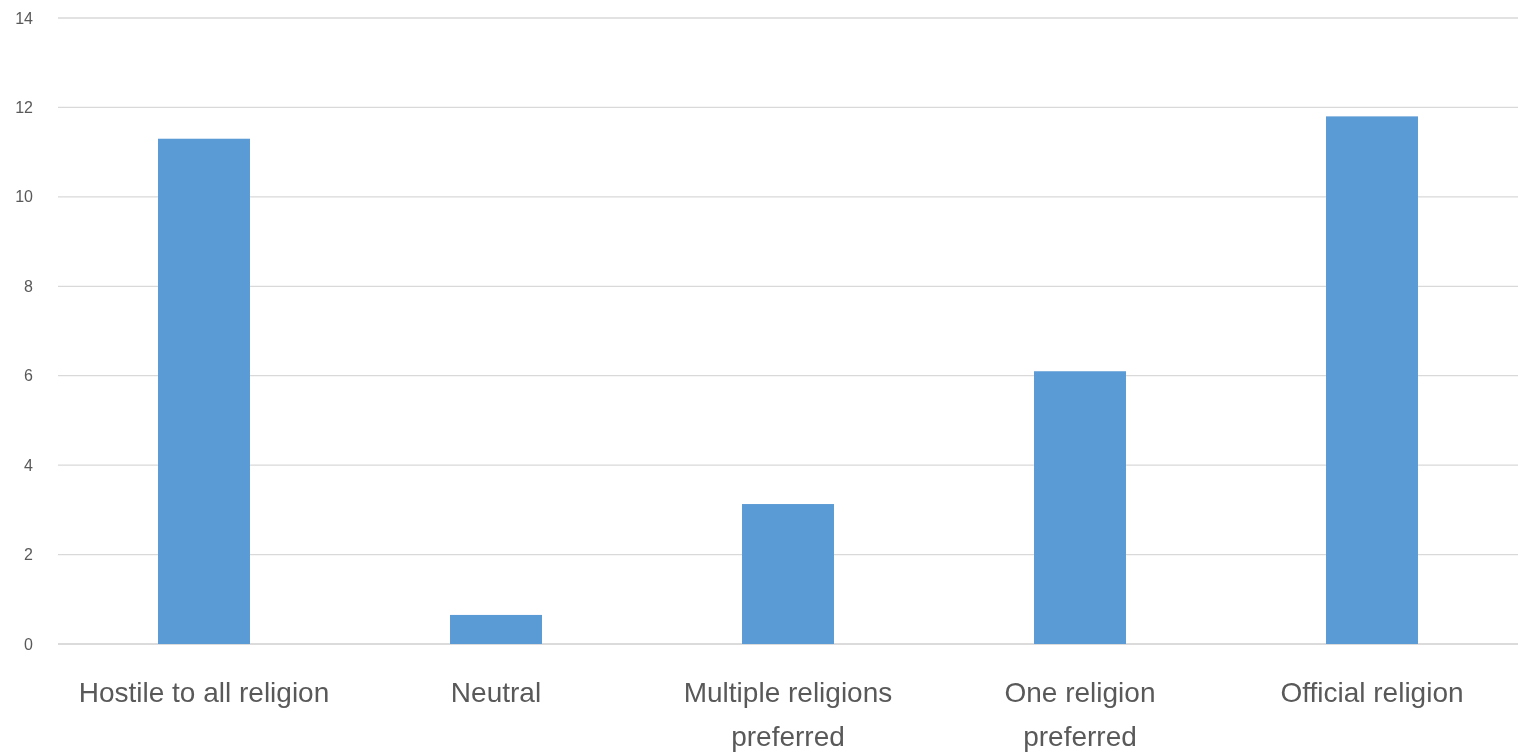 Image resolution: width=1518 pixels, height=754 pixels. Describe the element at coordinates (24, 18) in the screenshot. I see `y-tick-label: 14` at that location.